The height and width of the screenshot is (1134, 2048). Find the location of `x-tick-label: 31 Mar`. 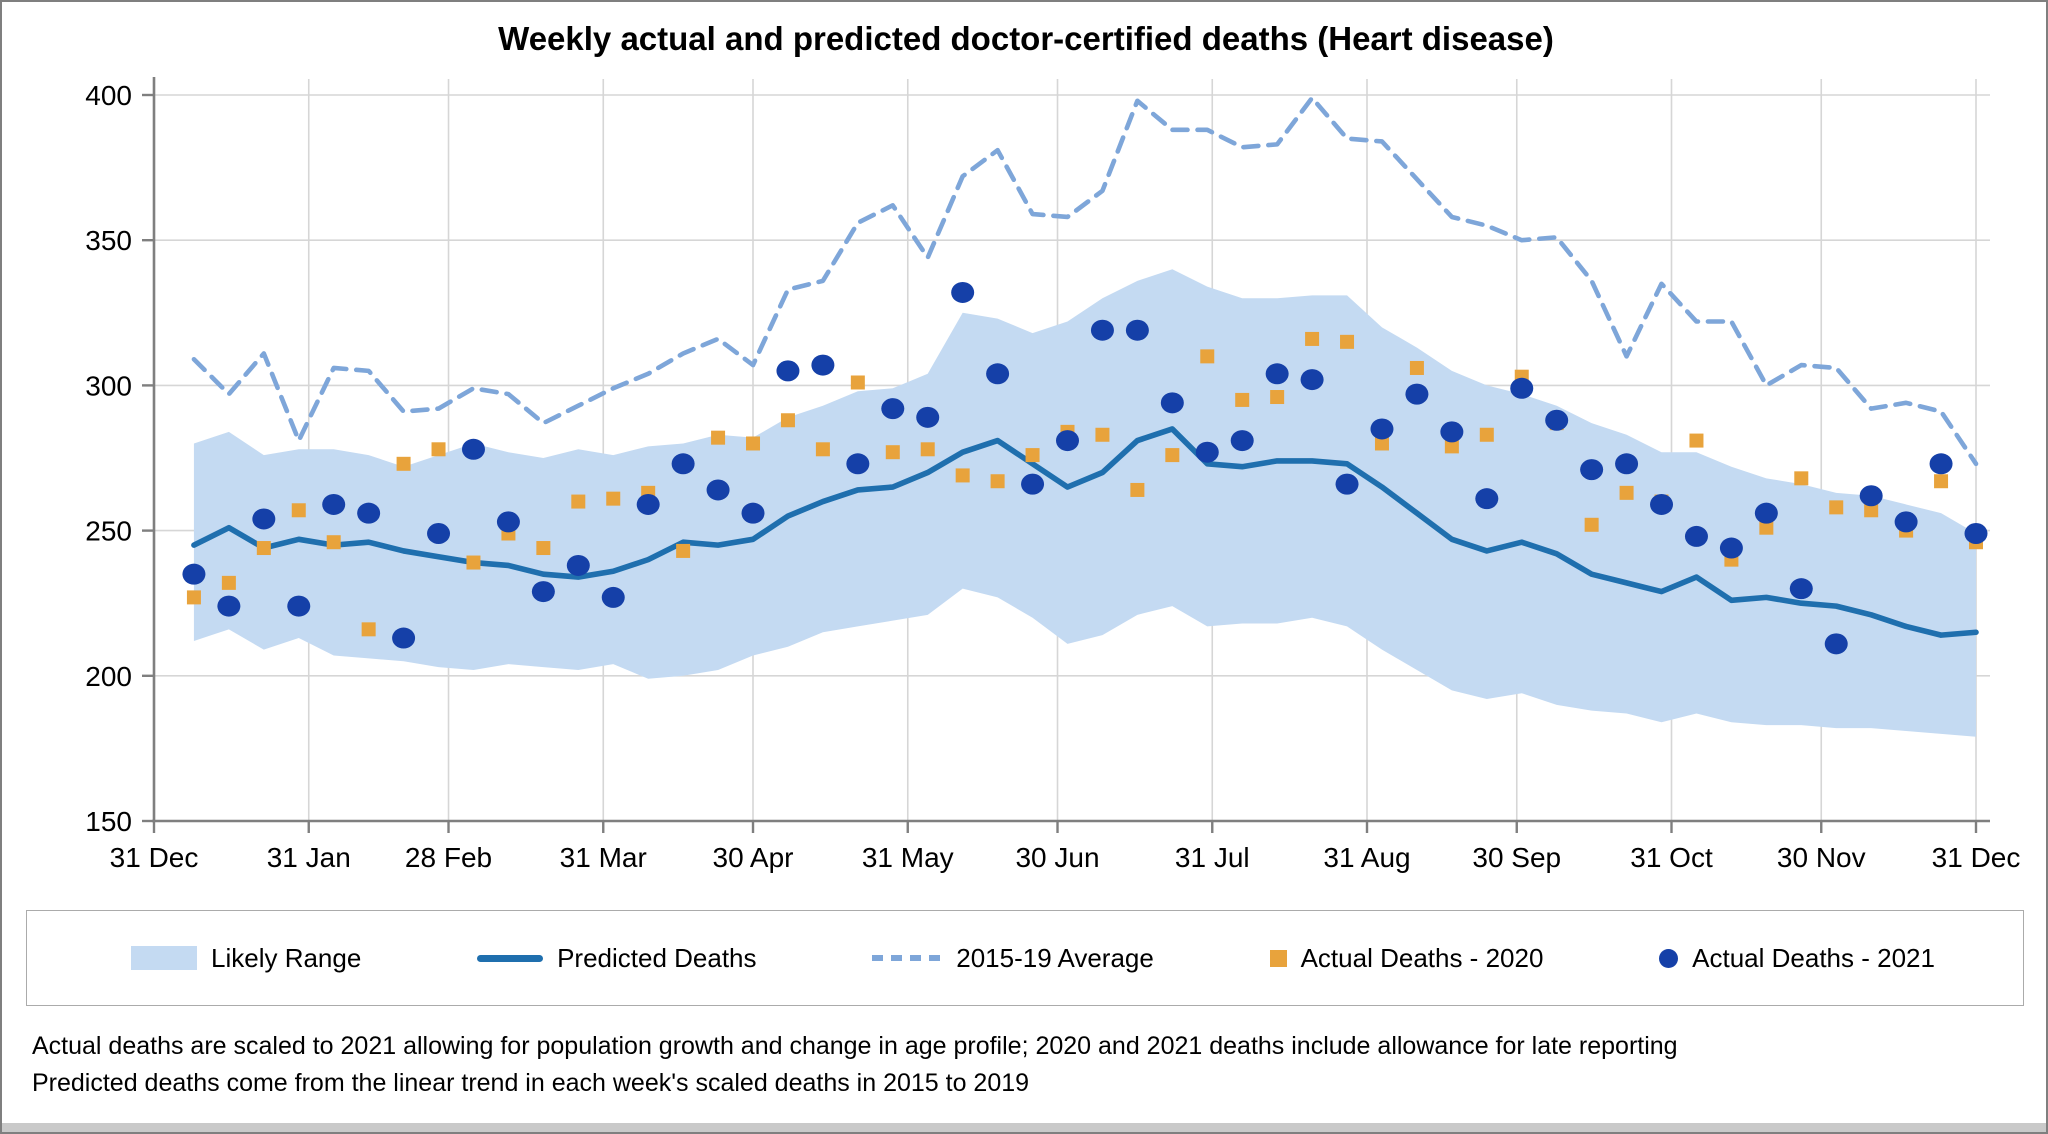

x-tick-label: 31 Mar is located at coordinates (603, 857).